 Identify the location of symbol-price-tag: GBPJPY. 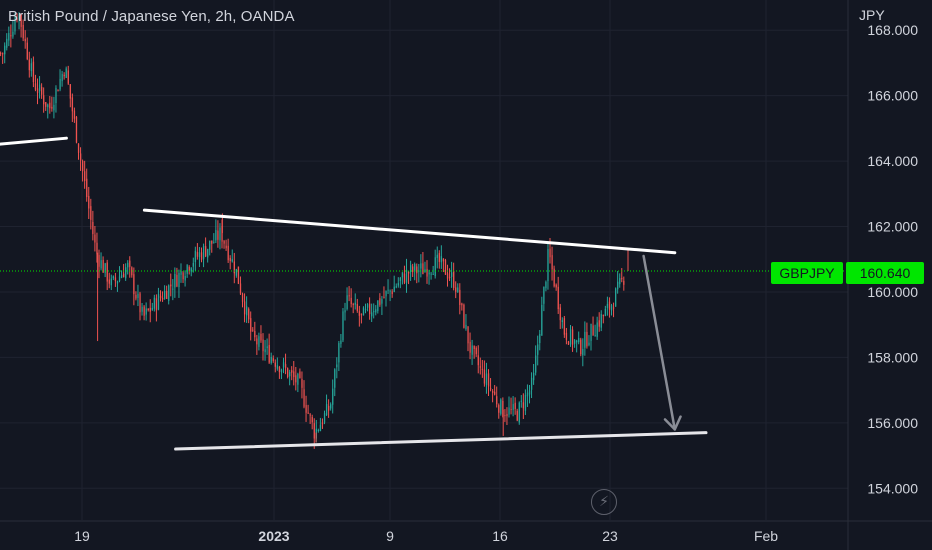
(807, 273).